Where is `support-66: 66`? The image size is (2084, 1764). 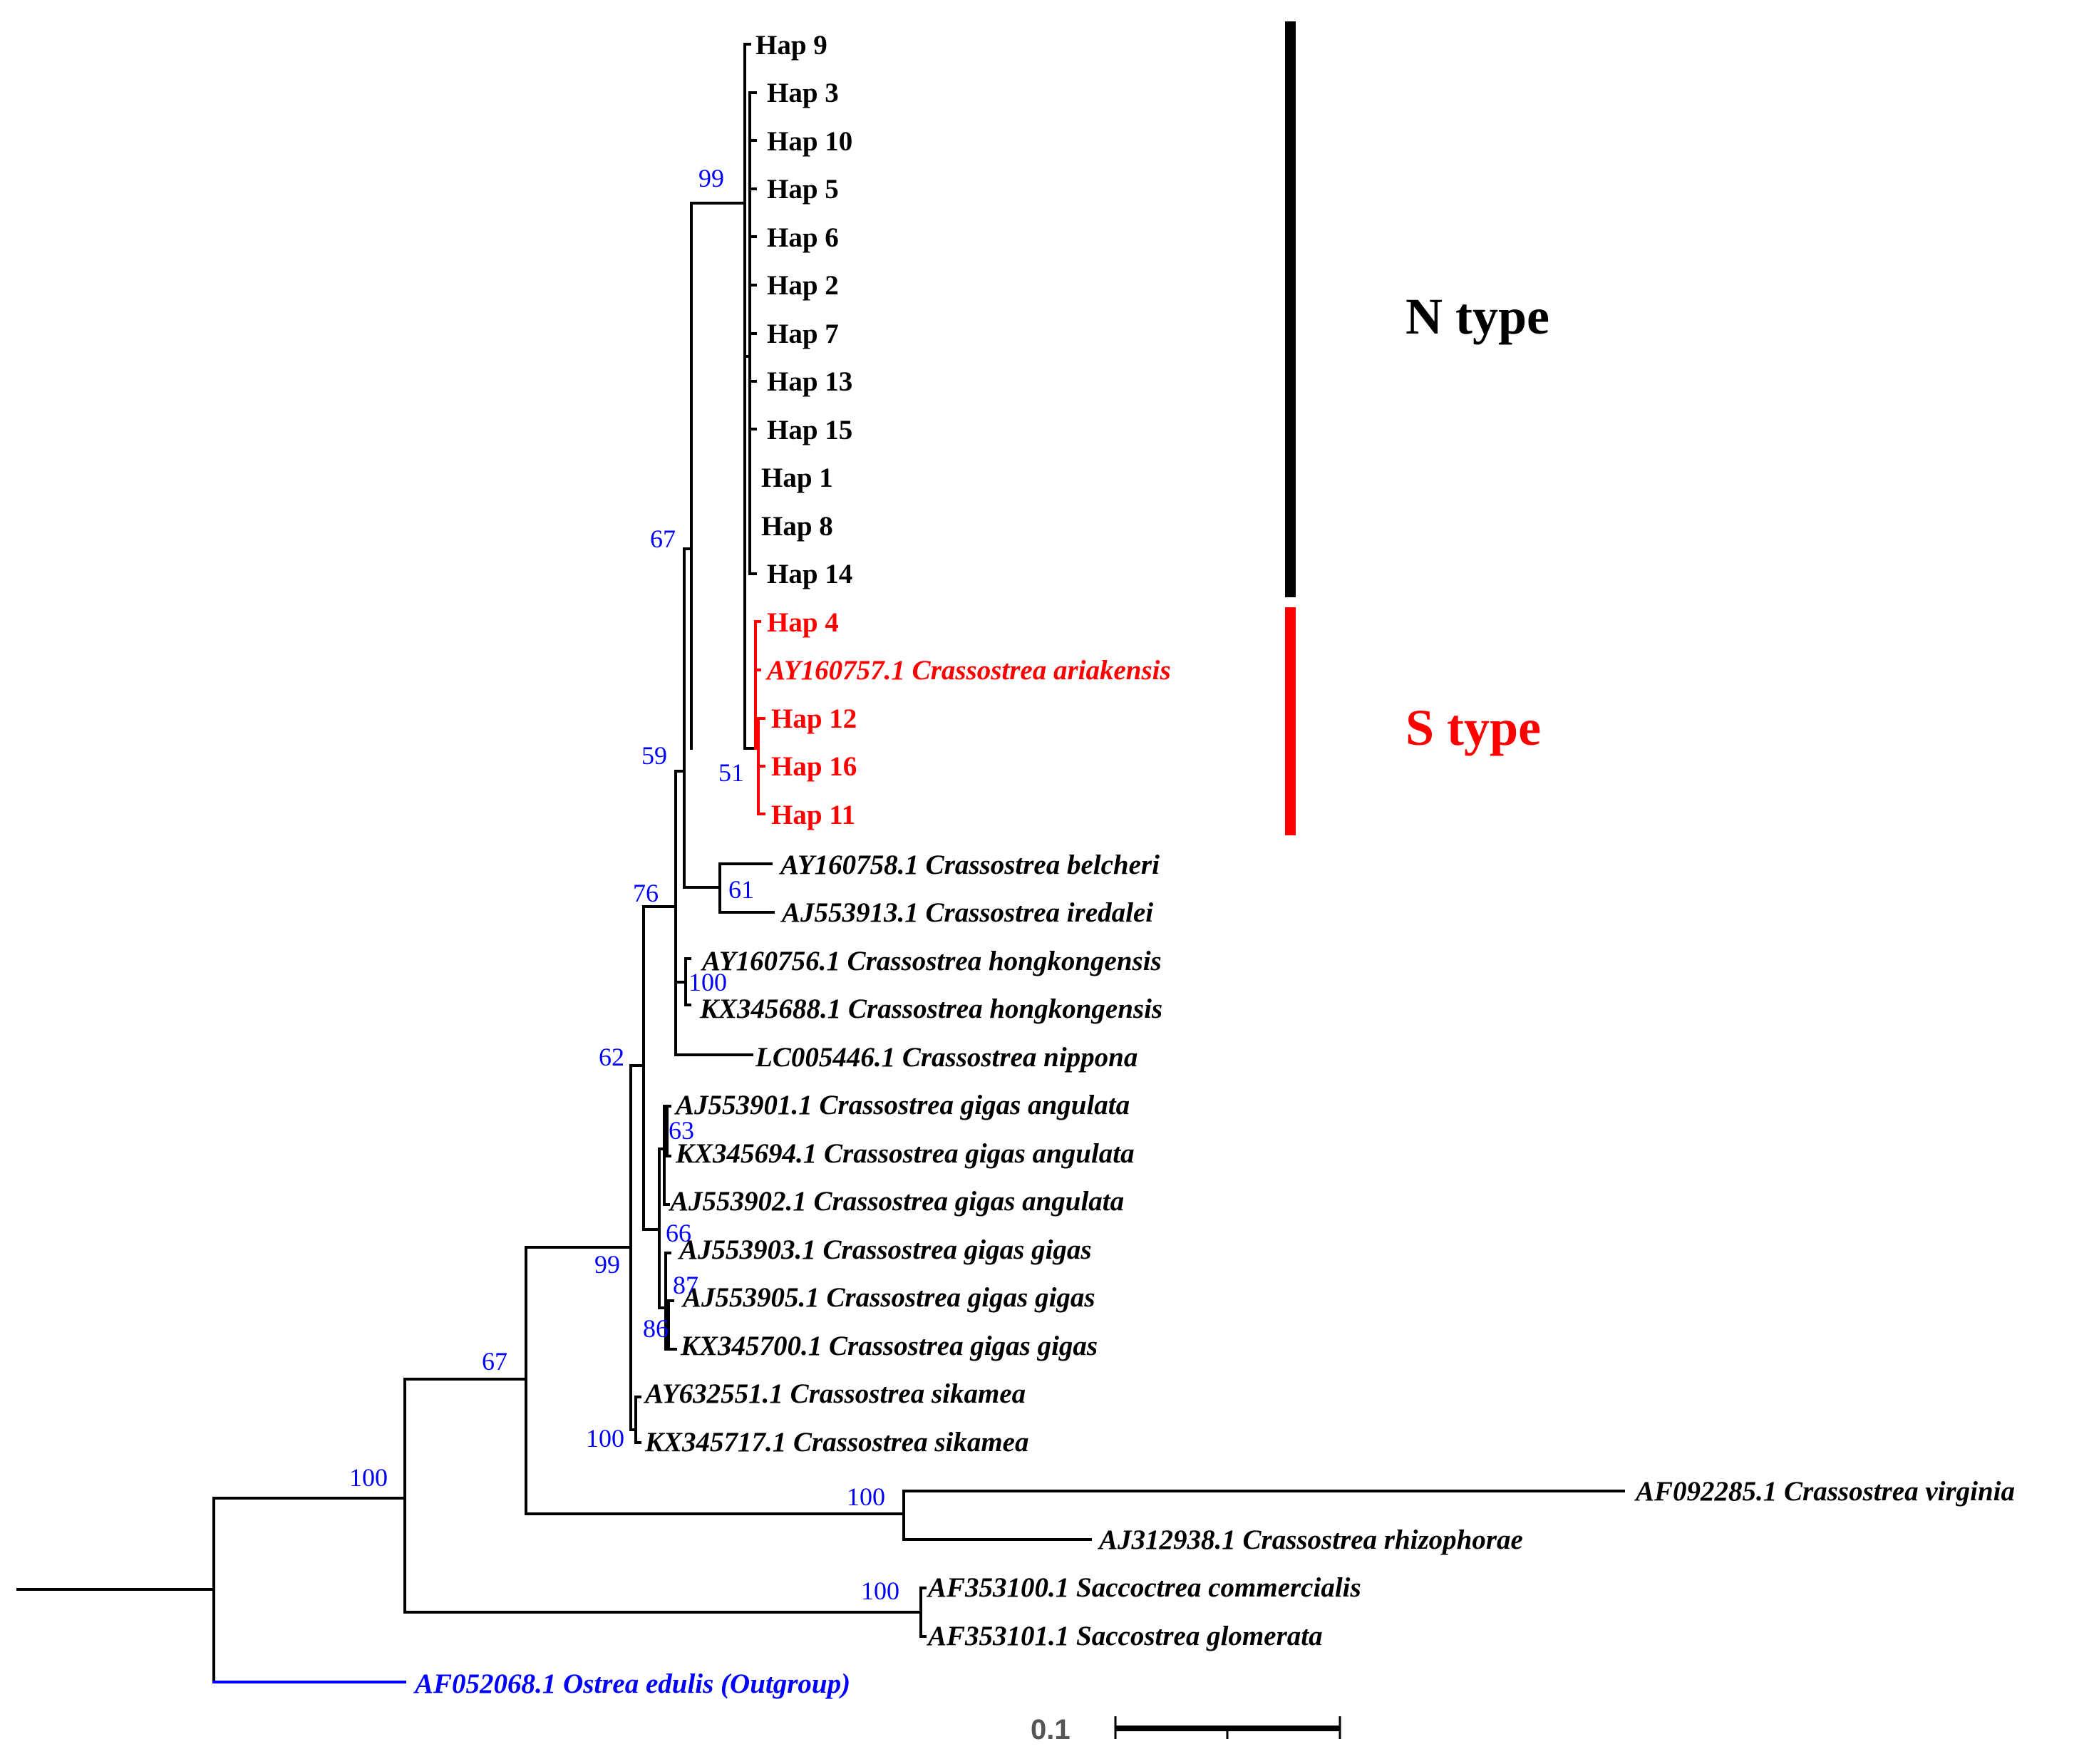 support-66: 66 is located at coordinates (678, 1233).